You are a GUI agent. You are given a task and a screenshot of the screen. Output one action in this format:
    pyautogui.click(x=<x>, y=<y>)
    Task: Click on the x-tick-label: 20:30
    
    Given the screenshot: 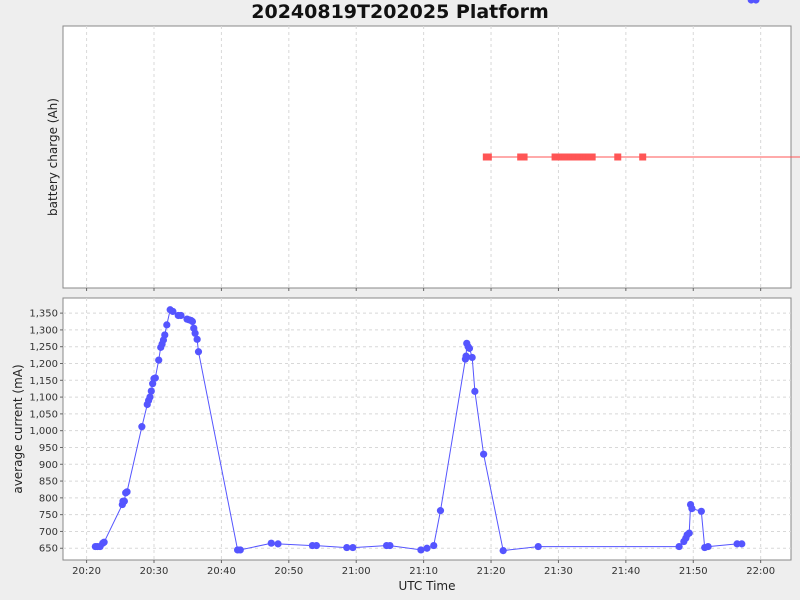 What is the action you would take?
    pyautogui.click(x=154, y=571)
    